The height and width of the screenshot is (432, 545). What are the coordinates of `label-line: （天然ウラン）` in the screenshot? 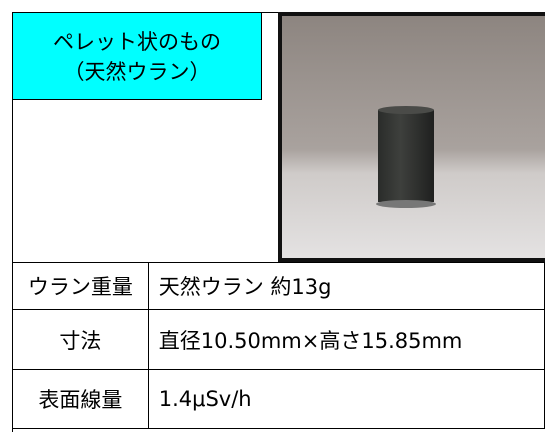 It's located at (137, 72).